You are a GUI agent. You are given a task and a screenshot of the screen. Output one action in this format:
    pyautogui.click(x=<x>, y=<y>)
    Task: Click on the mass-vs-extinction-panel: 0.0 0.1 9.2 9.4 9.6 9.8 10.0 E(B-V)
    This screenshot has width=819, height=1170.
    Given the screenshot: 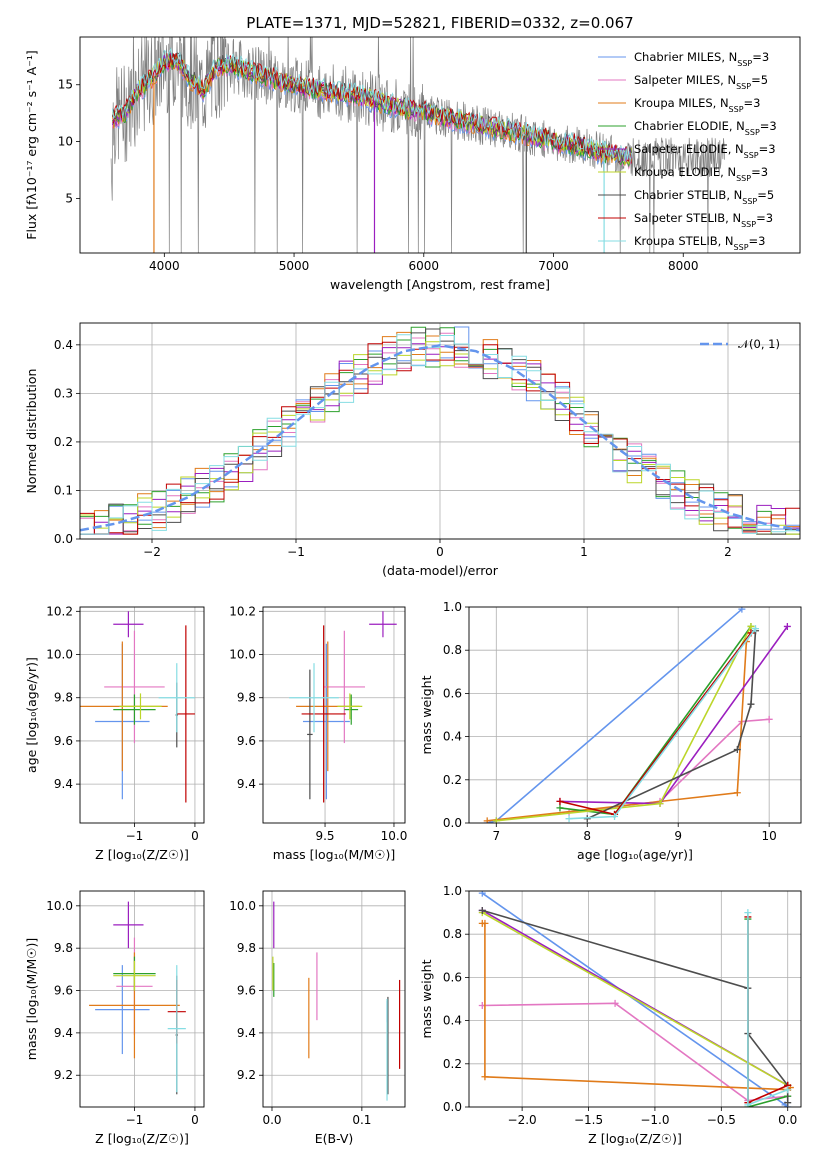 What is the action you would take?
    pyautogui.click(x=317, y=1018)
    